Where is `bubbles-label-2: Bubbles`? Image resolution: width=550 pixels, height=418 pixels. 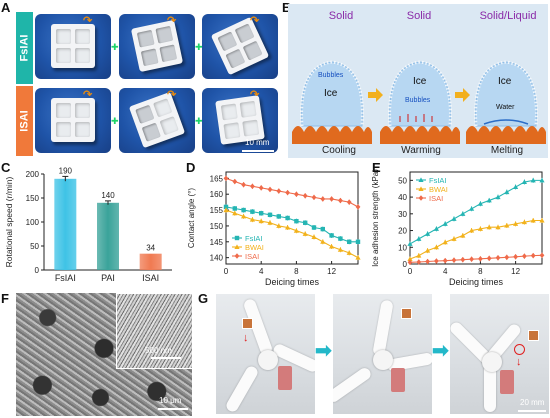
bubbles-label-2: Bubbles is located at coordinates (418, 100).